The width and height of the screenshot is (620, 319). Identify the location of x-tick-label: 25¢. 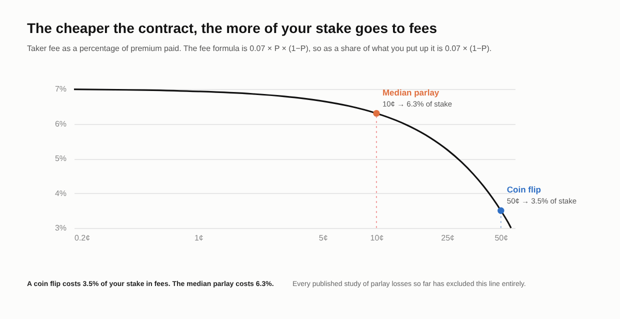
(447, 238).